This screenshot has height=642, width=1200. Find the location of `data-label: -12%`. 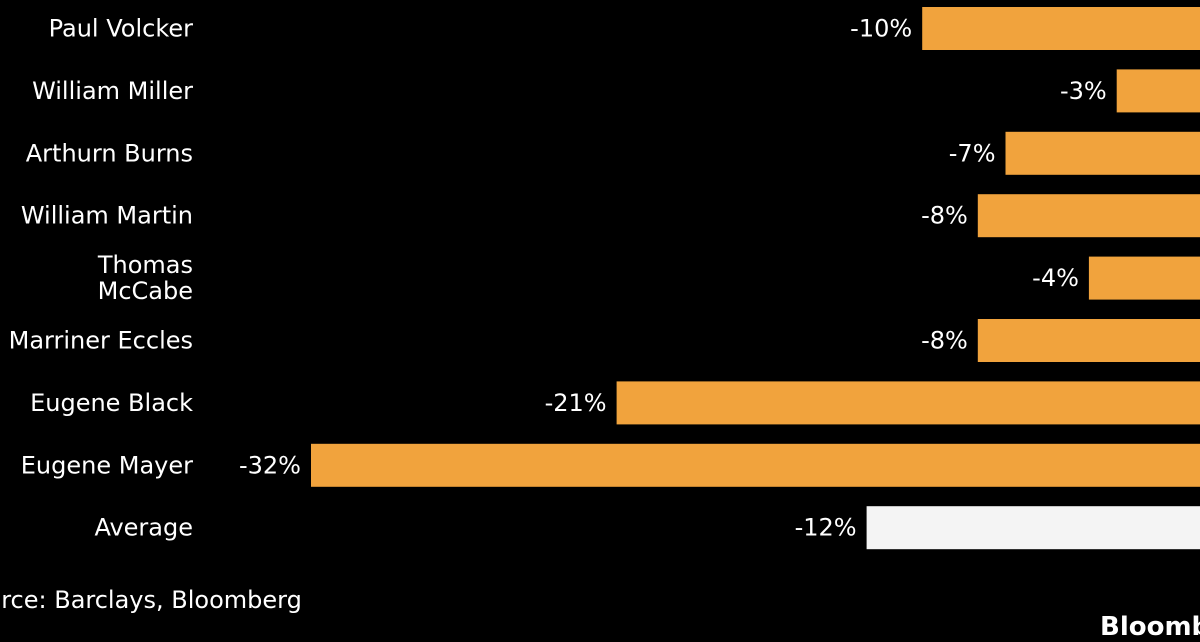

data-label: -12% is located at coordinates (826, 528).